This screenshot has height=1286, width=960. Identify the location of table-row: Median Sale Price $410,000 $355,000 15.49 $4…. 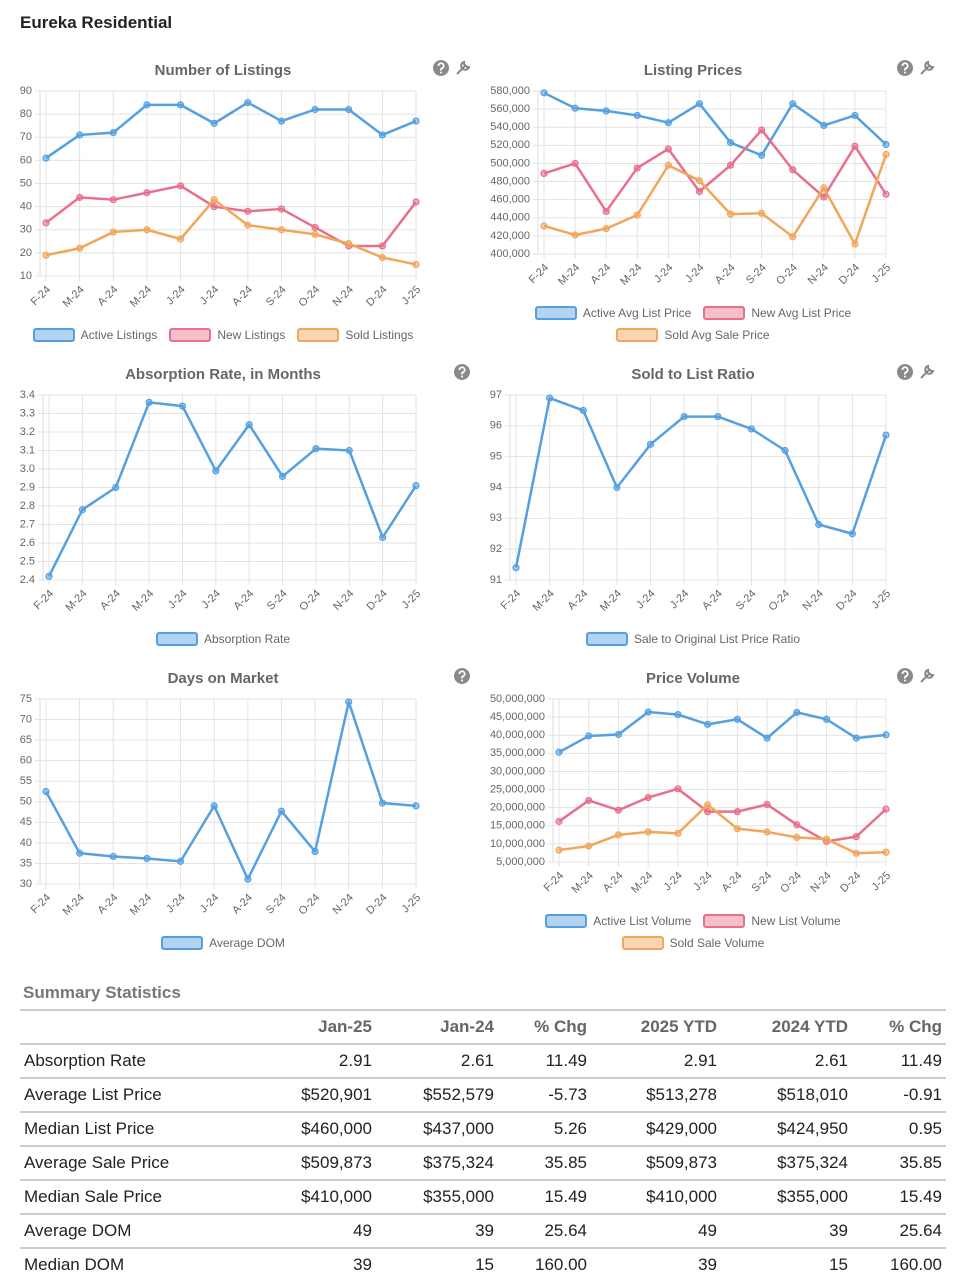
(483, 1196).